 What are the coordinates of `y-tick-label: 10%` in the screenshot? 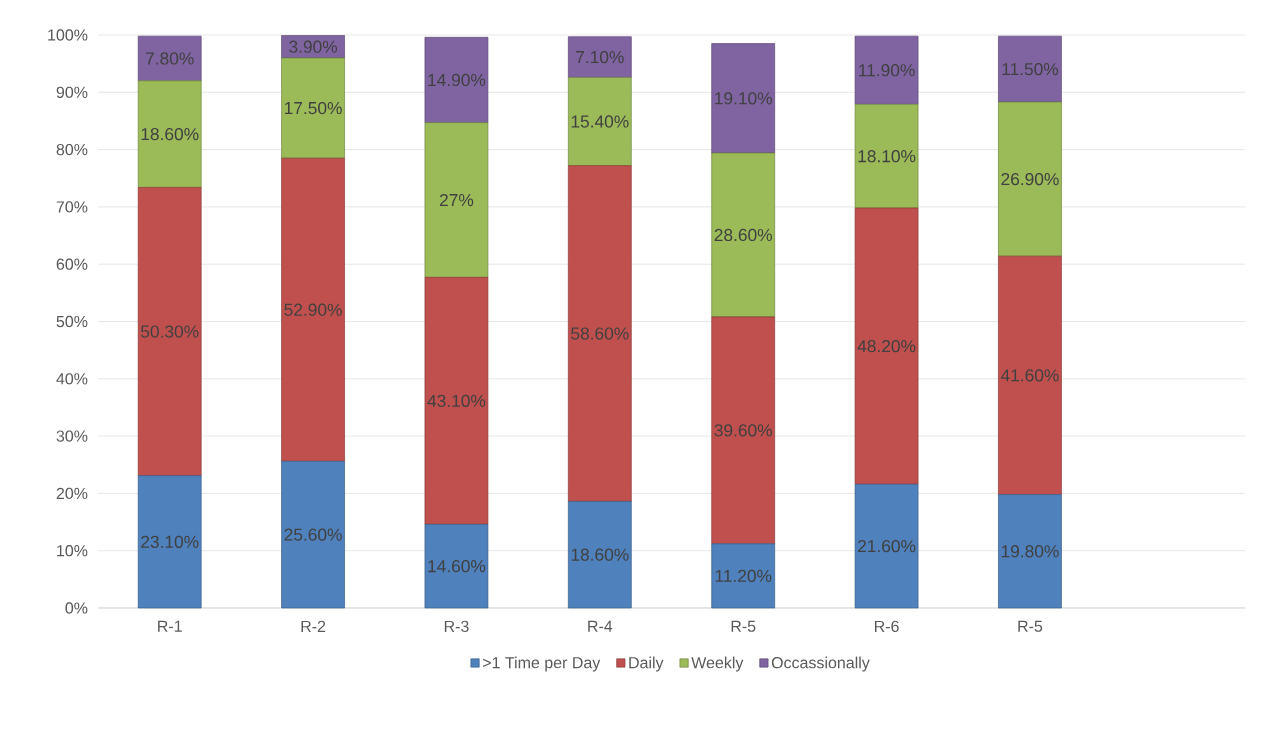 It's located at (72, 551).